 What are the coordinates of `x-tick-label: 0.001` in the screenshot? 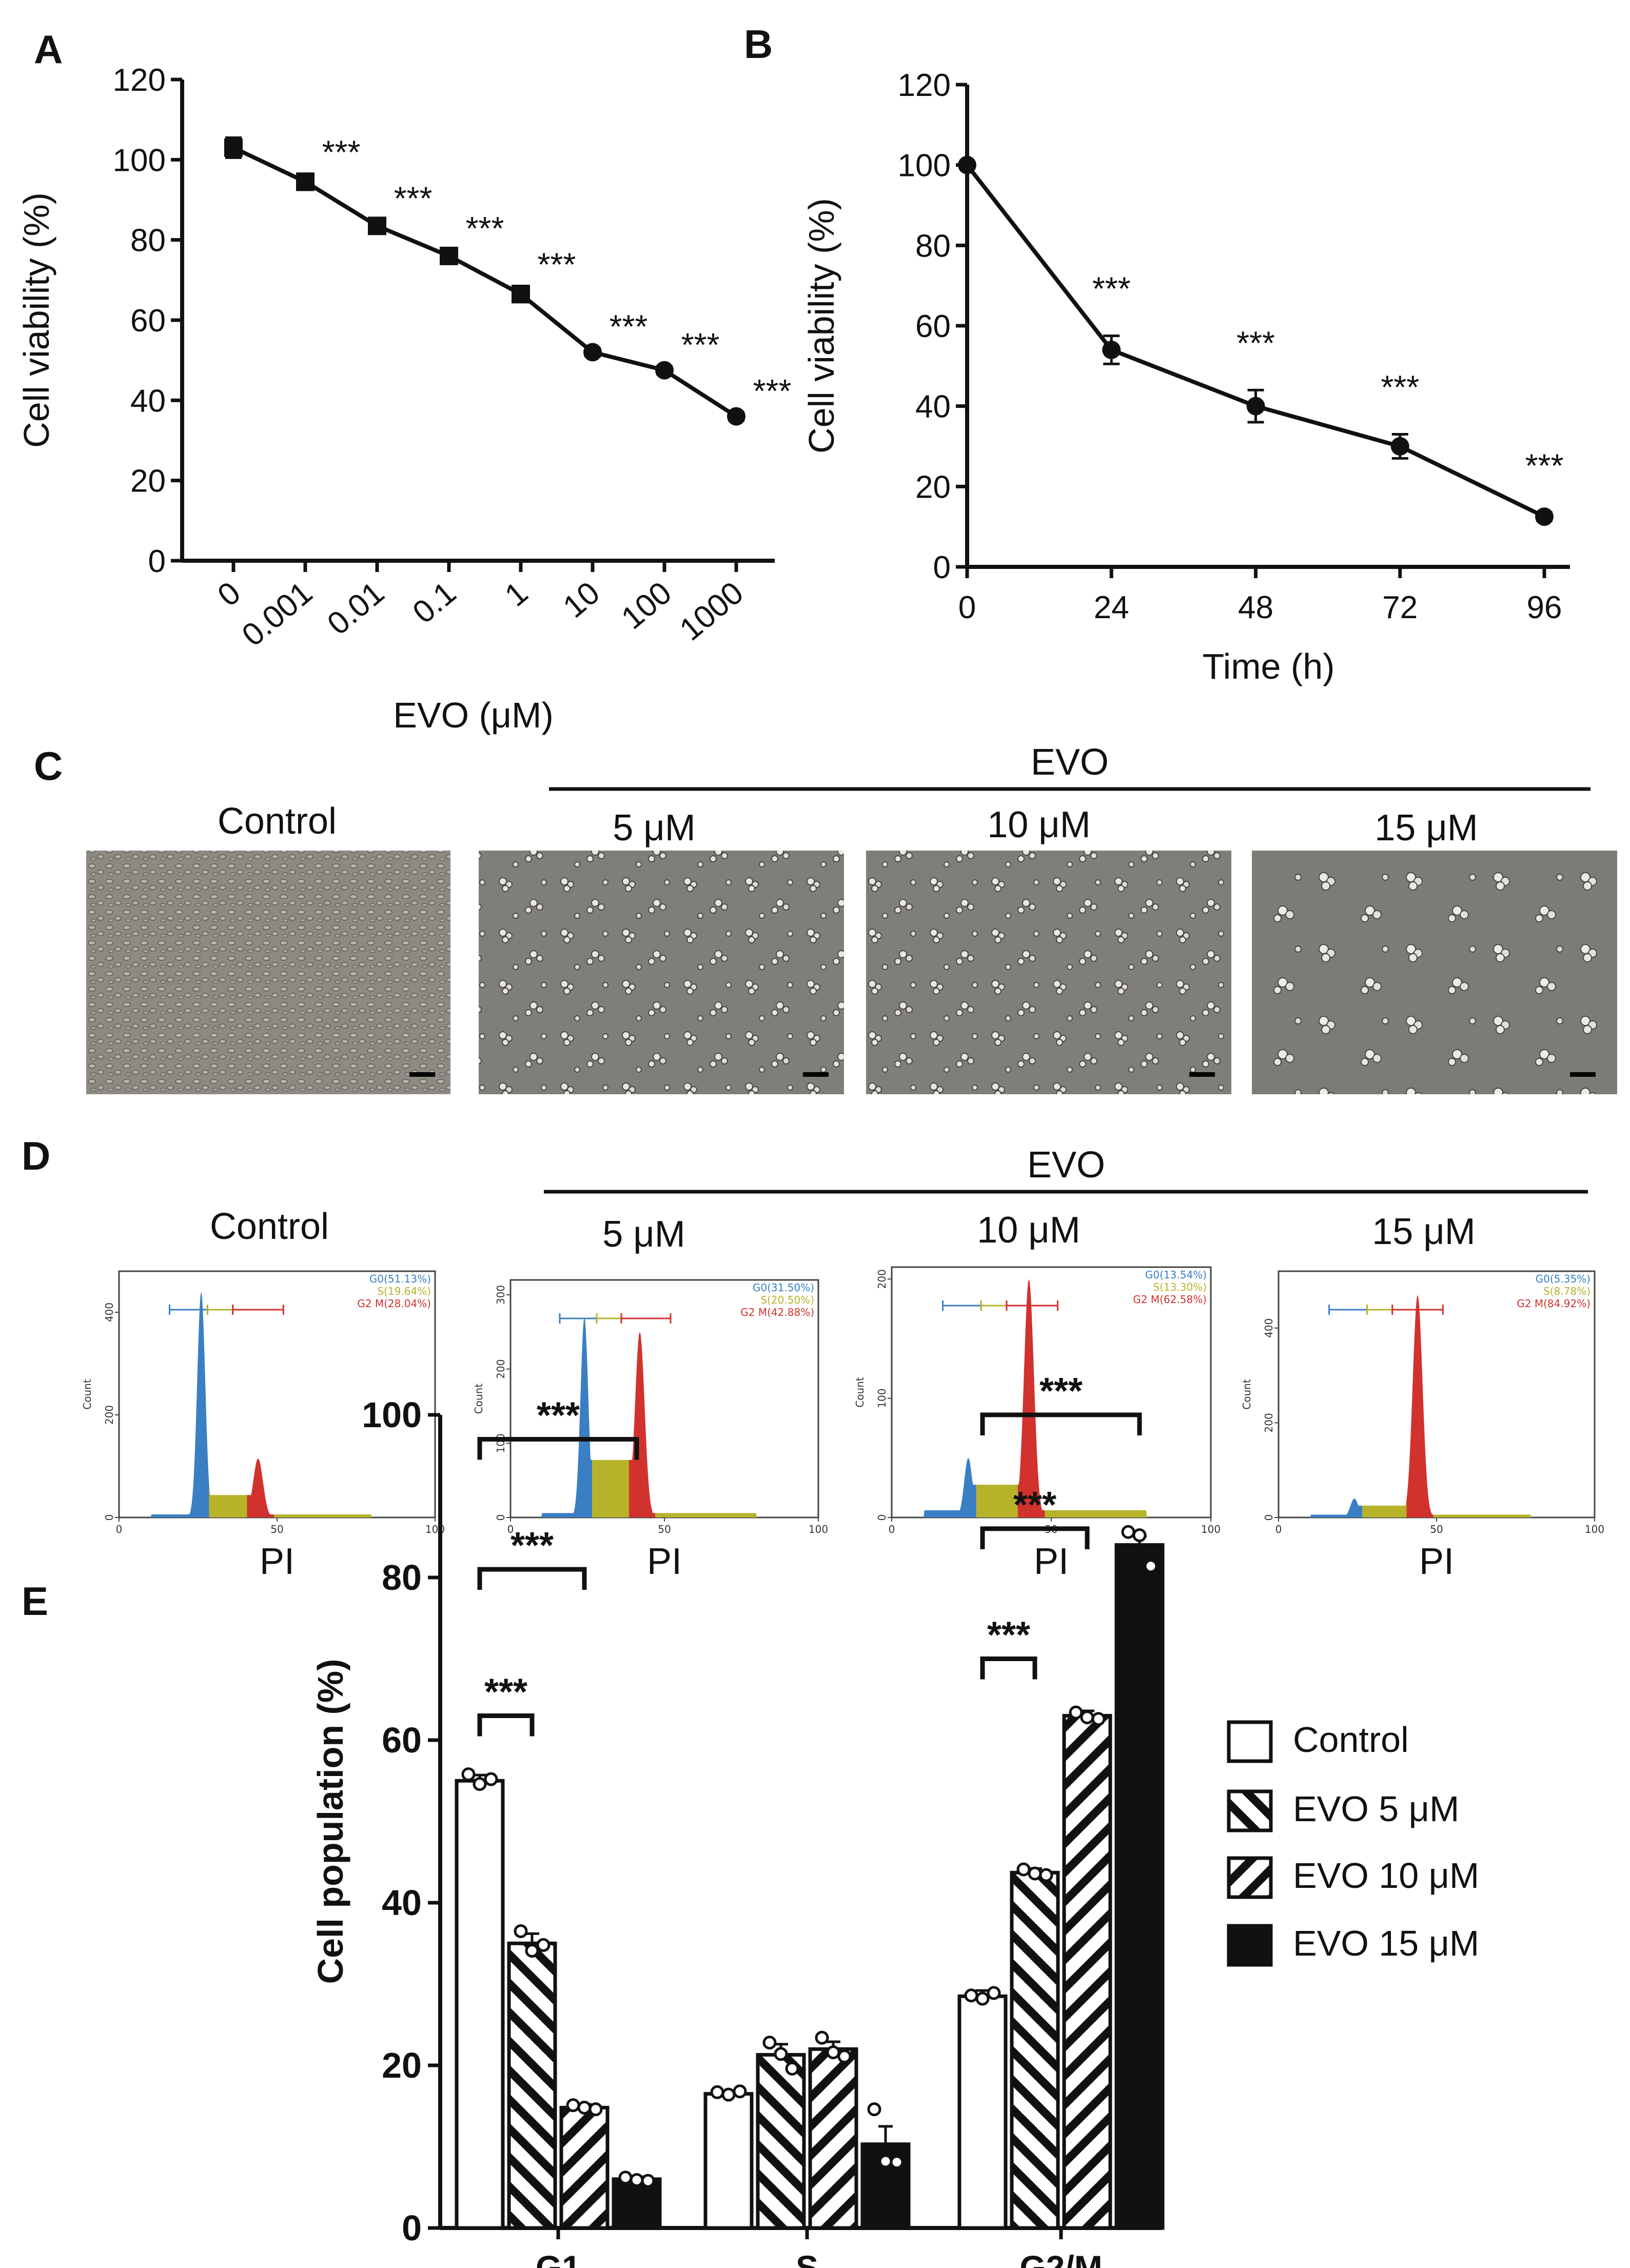 It's located at (277, 614).